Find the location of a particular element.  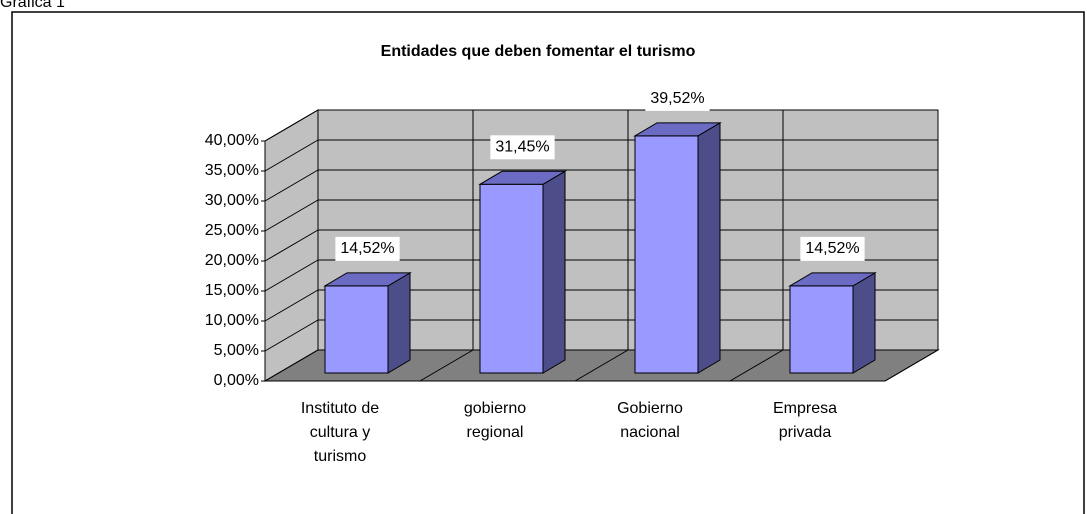

x-tick-label: gobierno regional is located at coordinates (495, 420).